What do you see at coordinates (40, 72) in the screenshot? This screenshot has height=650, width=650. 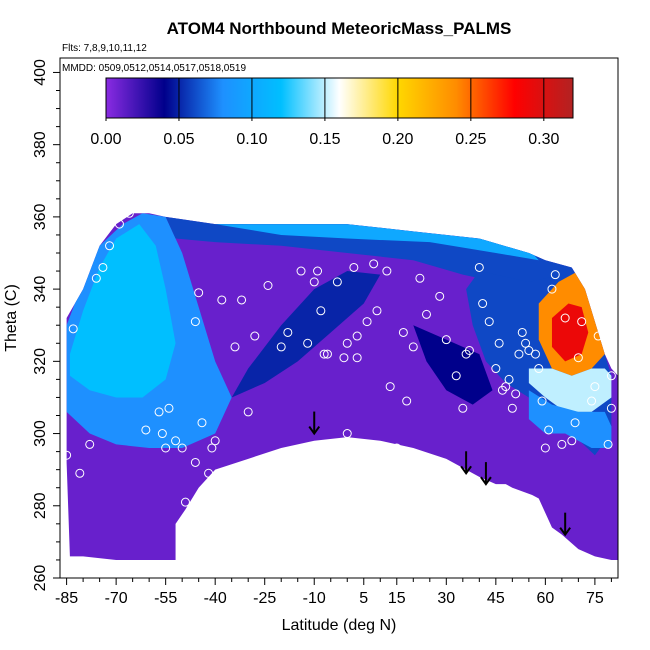 I see `y-tick-label: 400` at bounding box center [40, 72].